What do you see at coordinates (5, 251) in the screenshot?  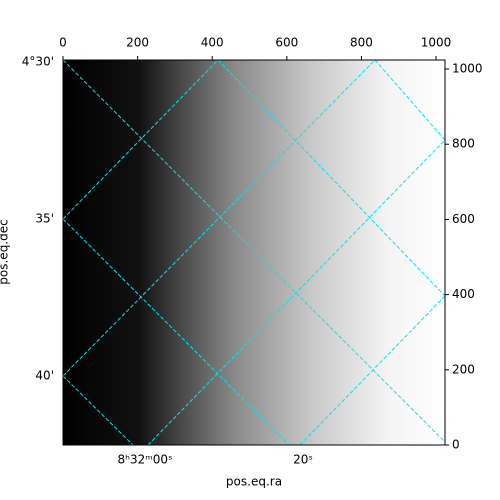 I see `y-axis-label: pos.eq.dec` at bounding box center [5, 251].